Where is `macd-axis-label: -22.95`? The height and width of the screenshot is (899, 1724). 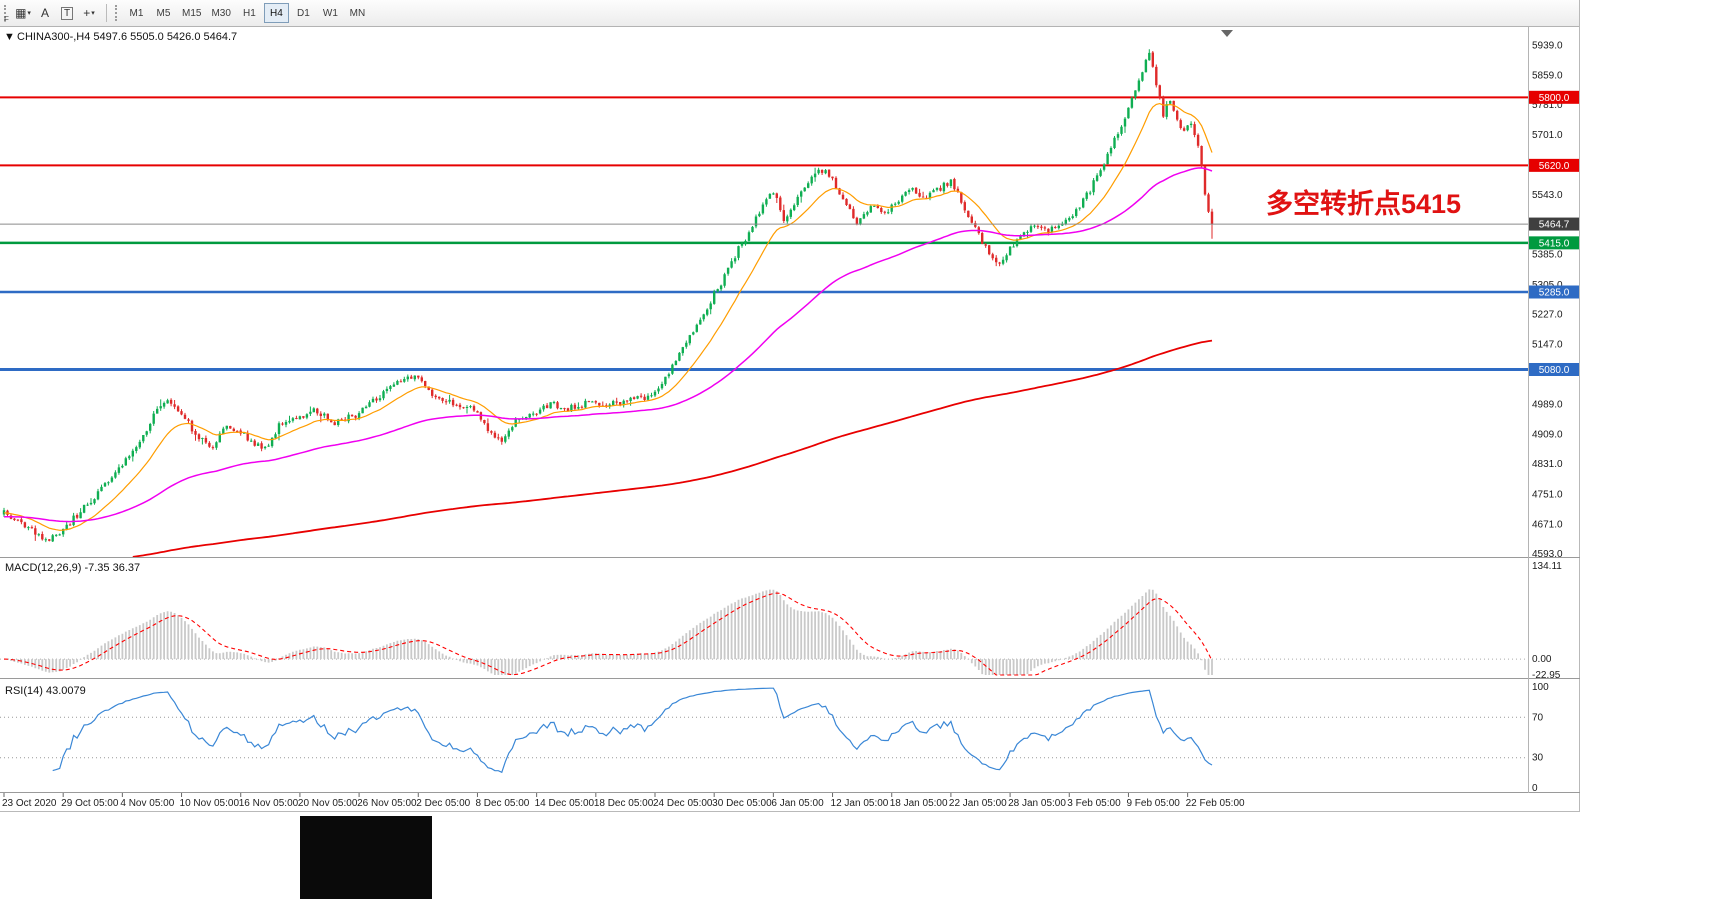 macd-axis-label: -22.95 is located at coordinates (1546, 675).